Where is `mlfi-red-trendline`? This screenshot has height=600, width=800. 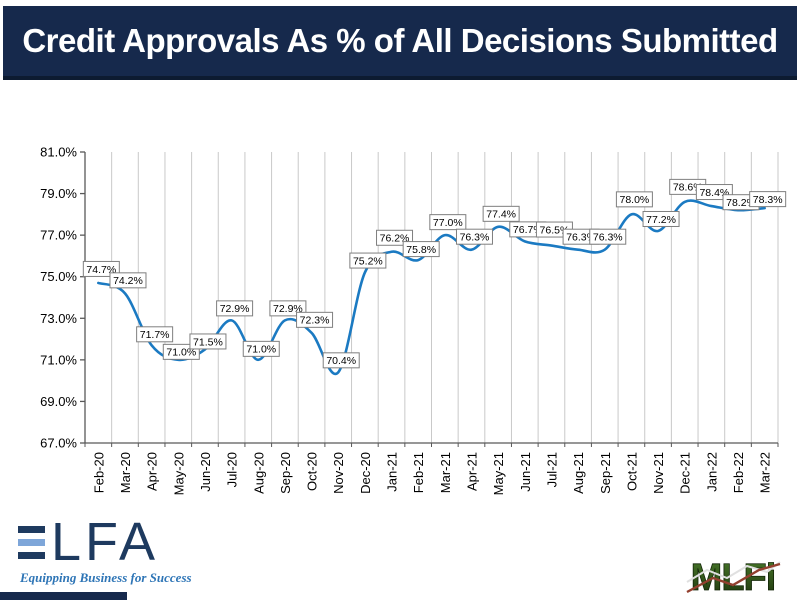
mlfi-red-trendline is located at coordinates (733, 578).